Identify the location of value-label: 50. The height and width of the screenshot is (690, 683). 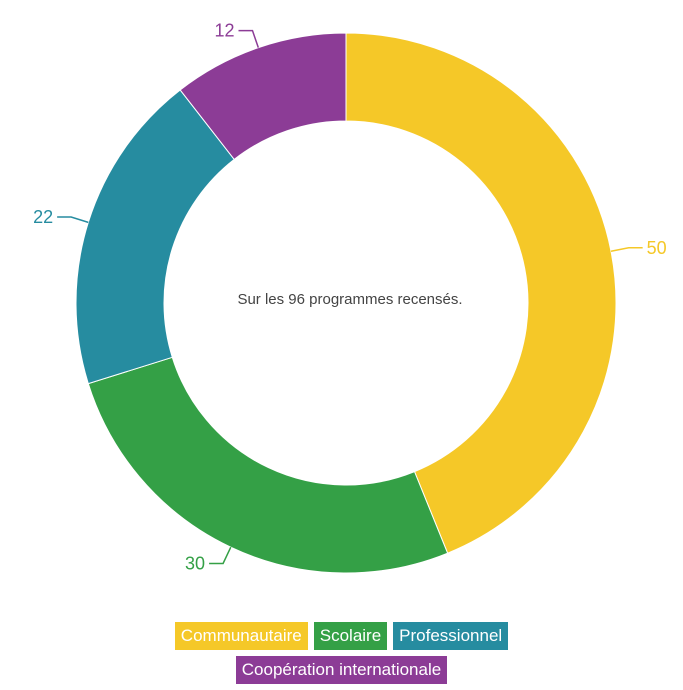
(657, 248).